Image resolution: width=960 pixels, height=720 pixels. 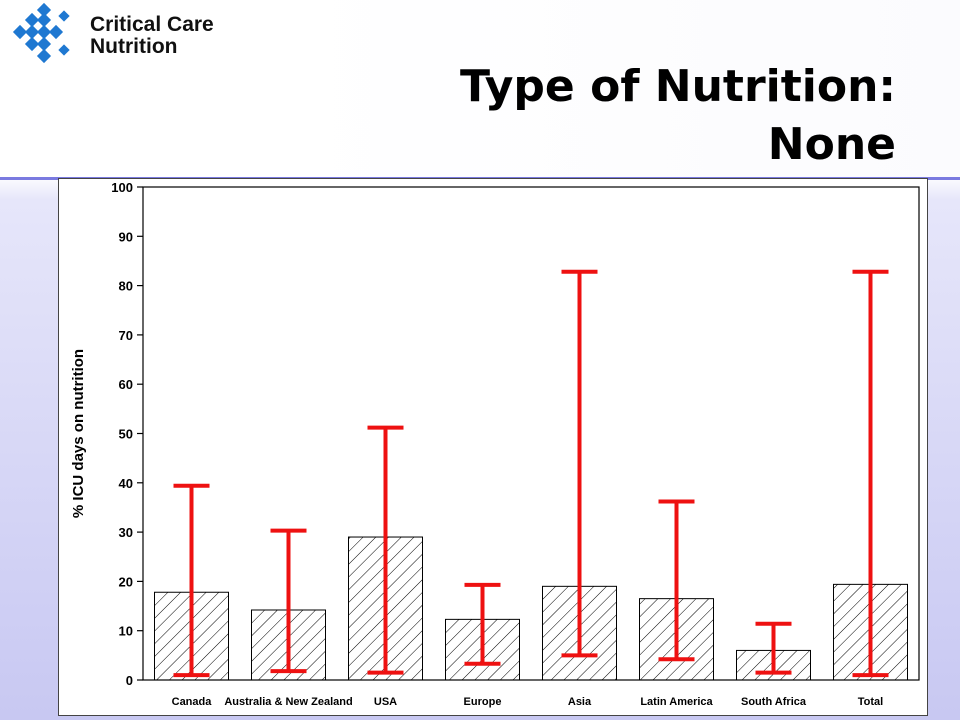 I want to click on y-tick-label: 90, so click(x=126, y=236).